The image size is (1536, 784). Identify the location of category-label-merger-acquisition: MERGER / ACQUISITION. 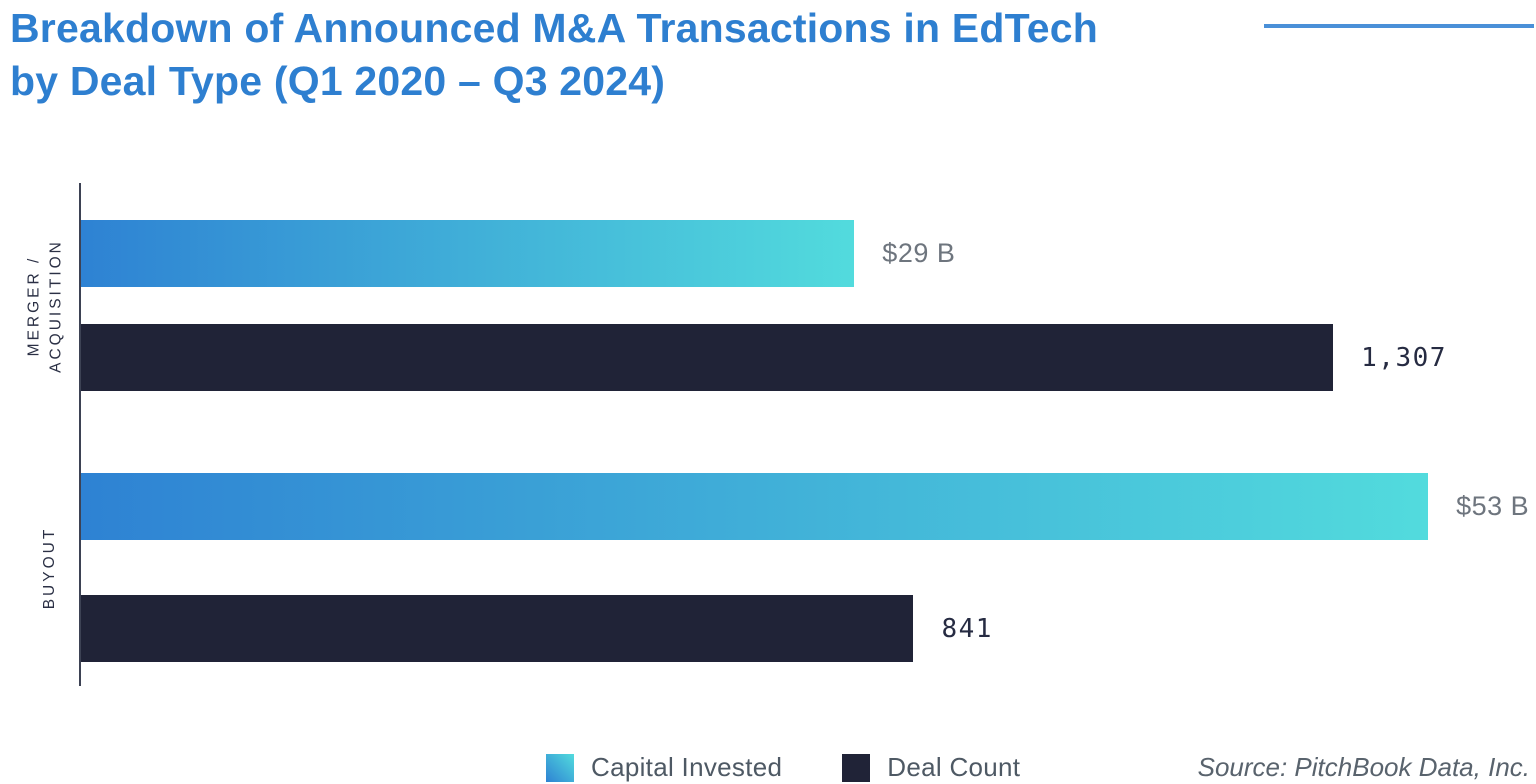
(45, 306).